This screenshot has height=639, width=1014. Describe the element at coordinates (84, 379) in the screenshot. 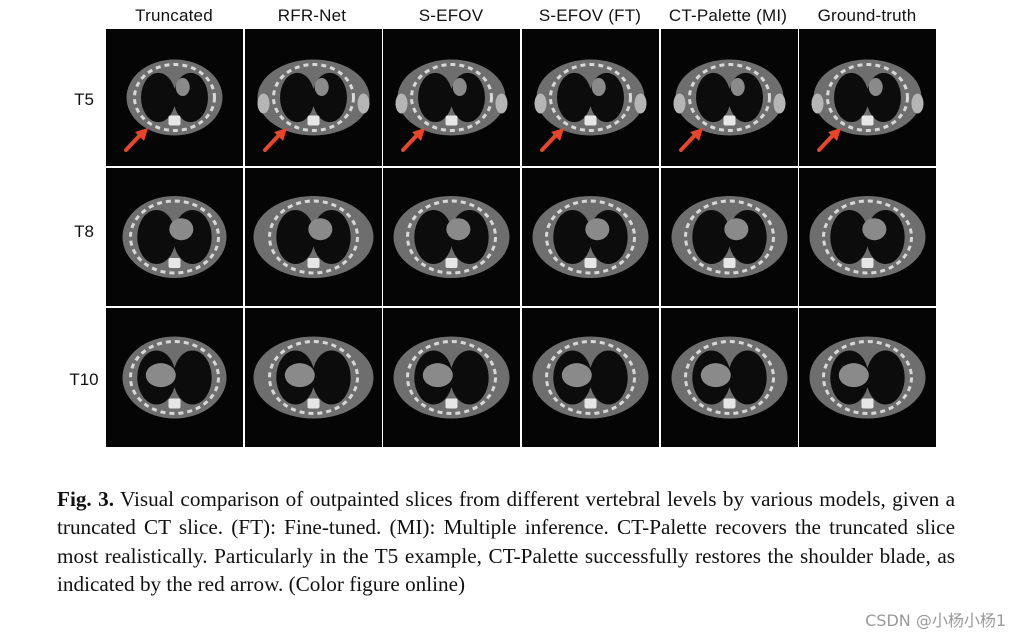

I see `row-label-t10: T10` at that location.